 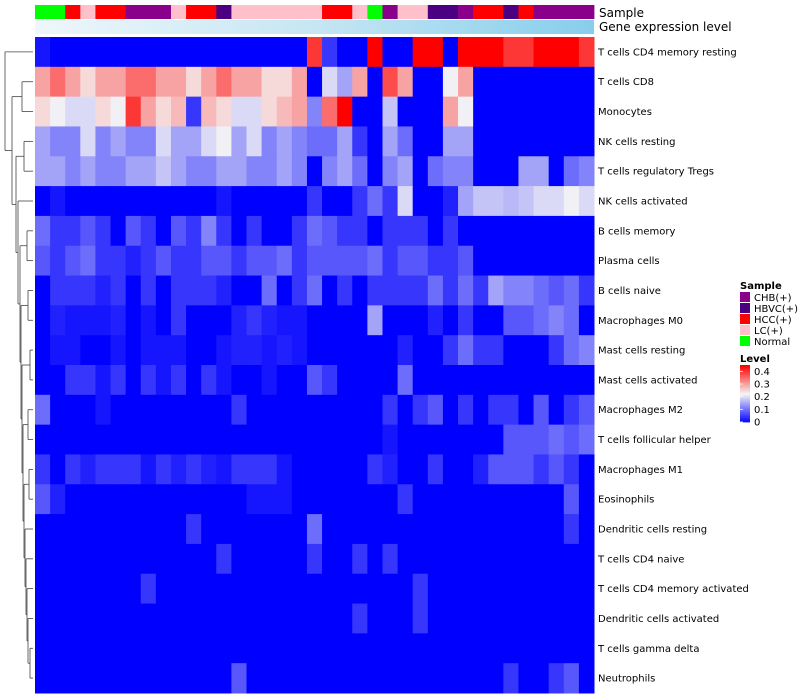 I want to click on sample-legend-label: HBVC(+), so click(x=776, y=309).